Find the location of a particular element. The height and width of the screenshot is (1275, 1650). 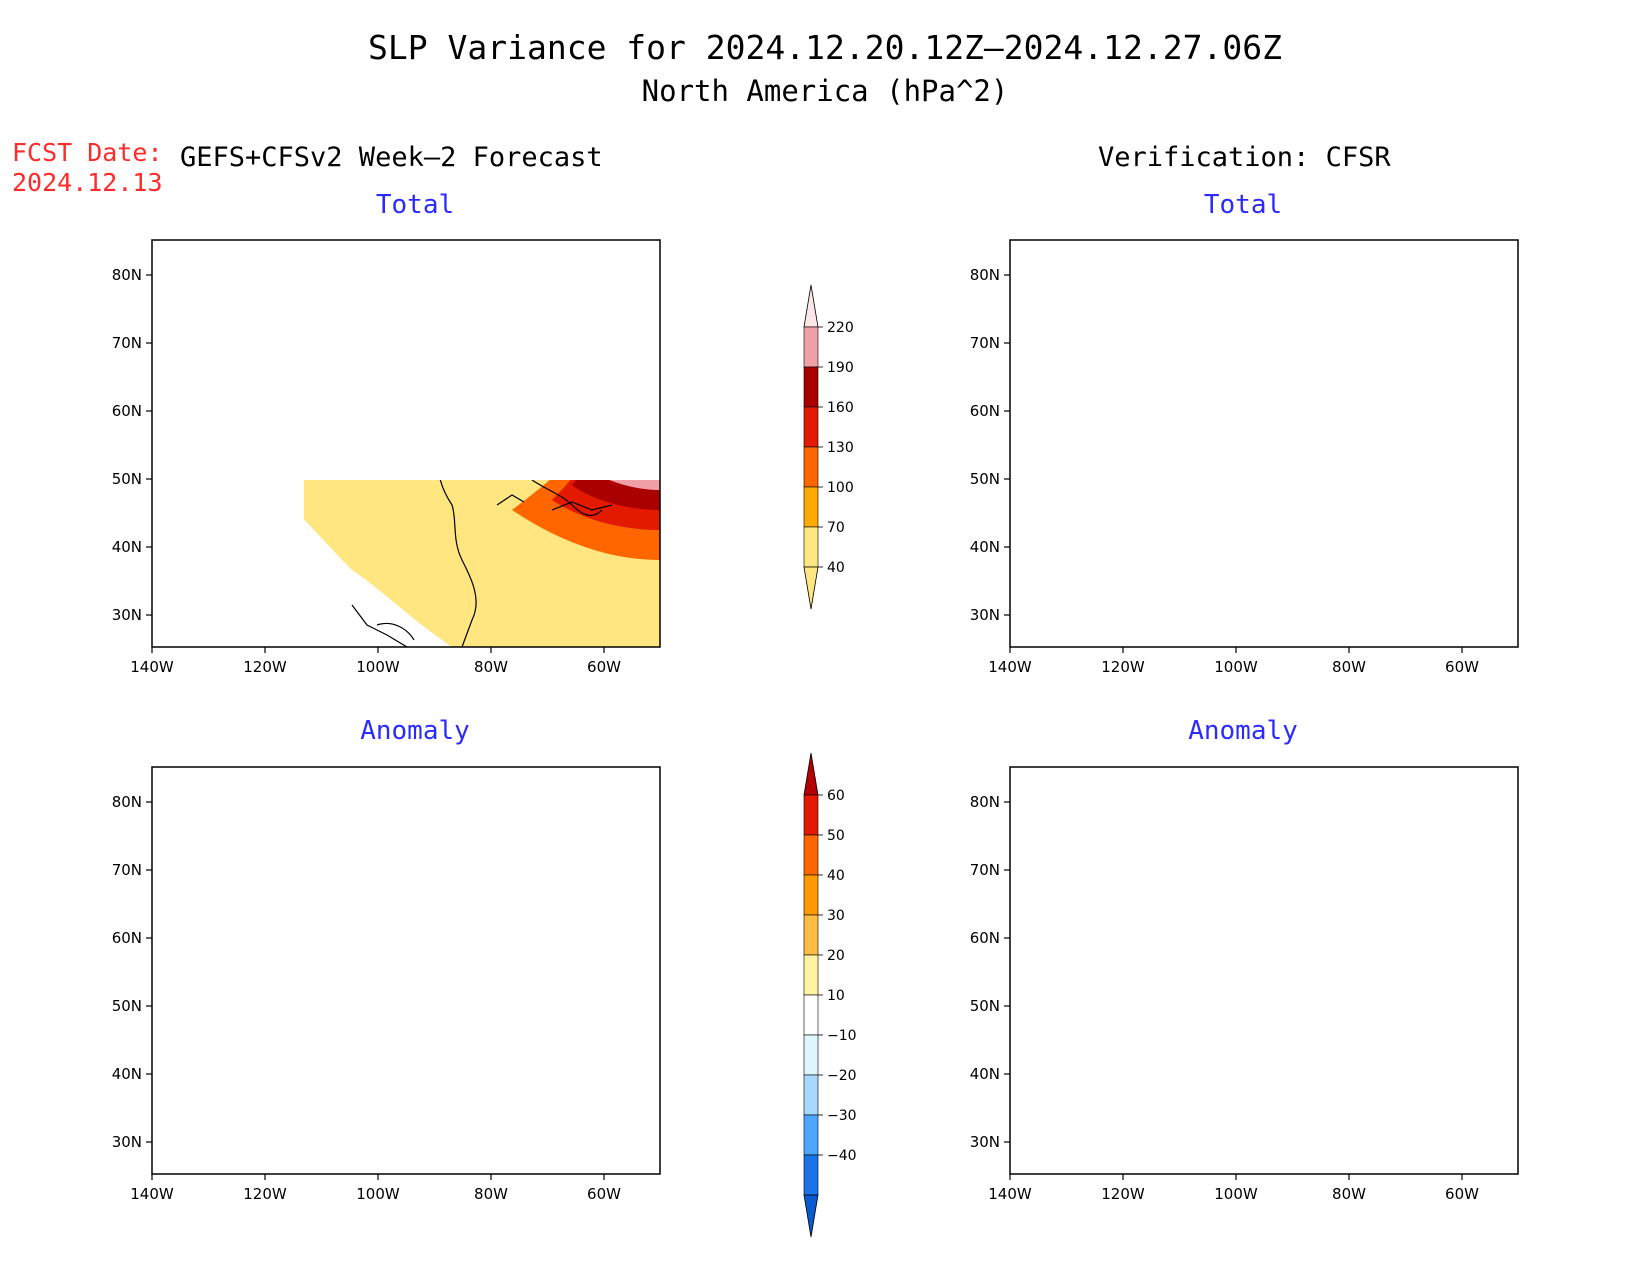

colorbar-total-label: 70 is located at coordinates (836, 528).